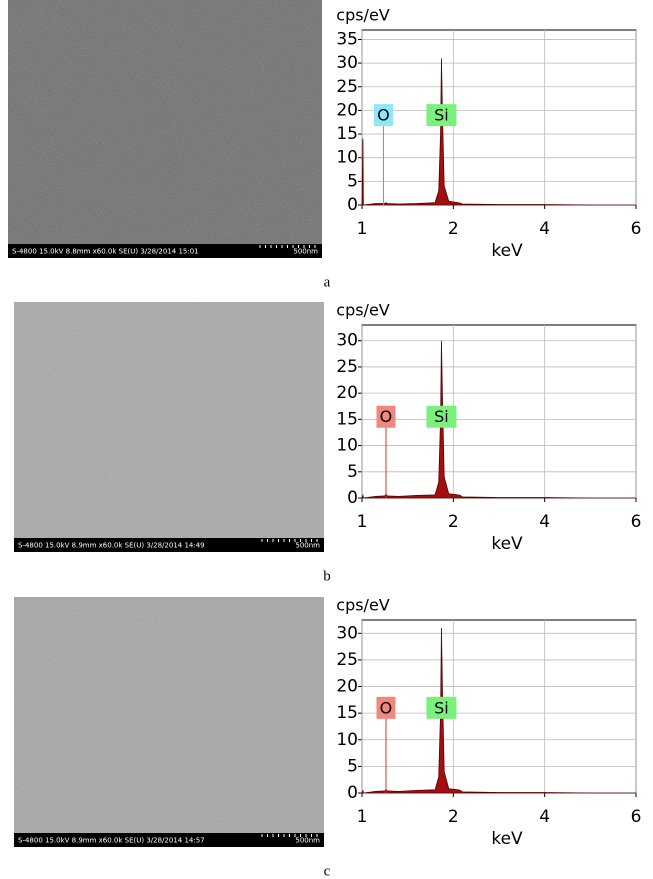 Image resolution: width=653 pixels, height=879 pixels. I want to click on panel-label: a, so click(327, 282).